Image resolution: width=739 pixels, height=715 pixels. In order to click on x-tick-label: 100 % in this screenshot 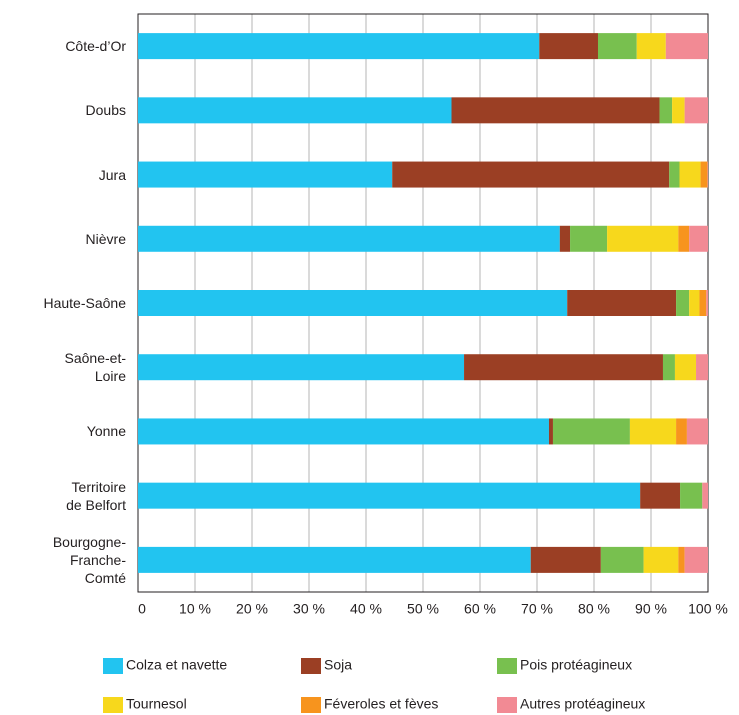, I will do `click(708, 609)`.